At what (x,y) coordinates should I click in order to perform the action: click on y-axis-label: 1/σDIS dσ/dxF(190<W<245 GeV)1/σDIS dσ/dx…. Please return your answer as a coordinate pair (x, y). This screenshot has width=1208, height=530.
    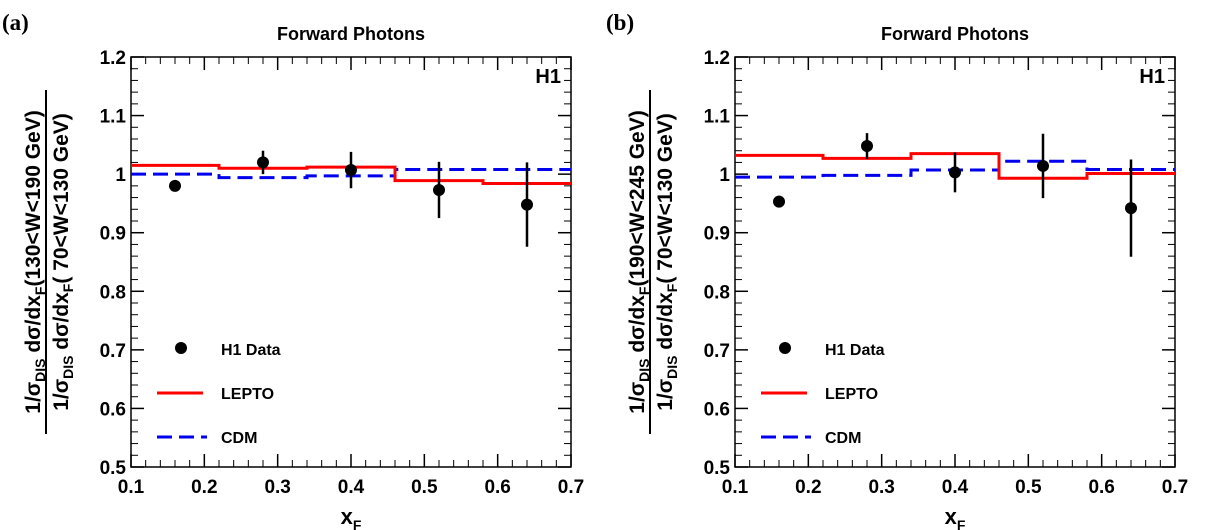
    Looking at the image, I should click on (653, 262).